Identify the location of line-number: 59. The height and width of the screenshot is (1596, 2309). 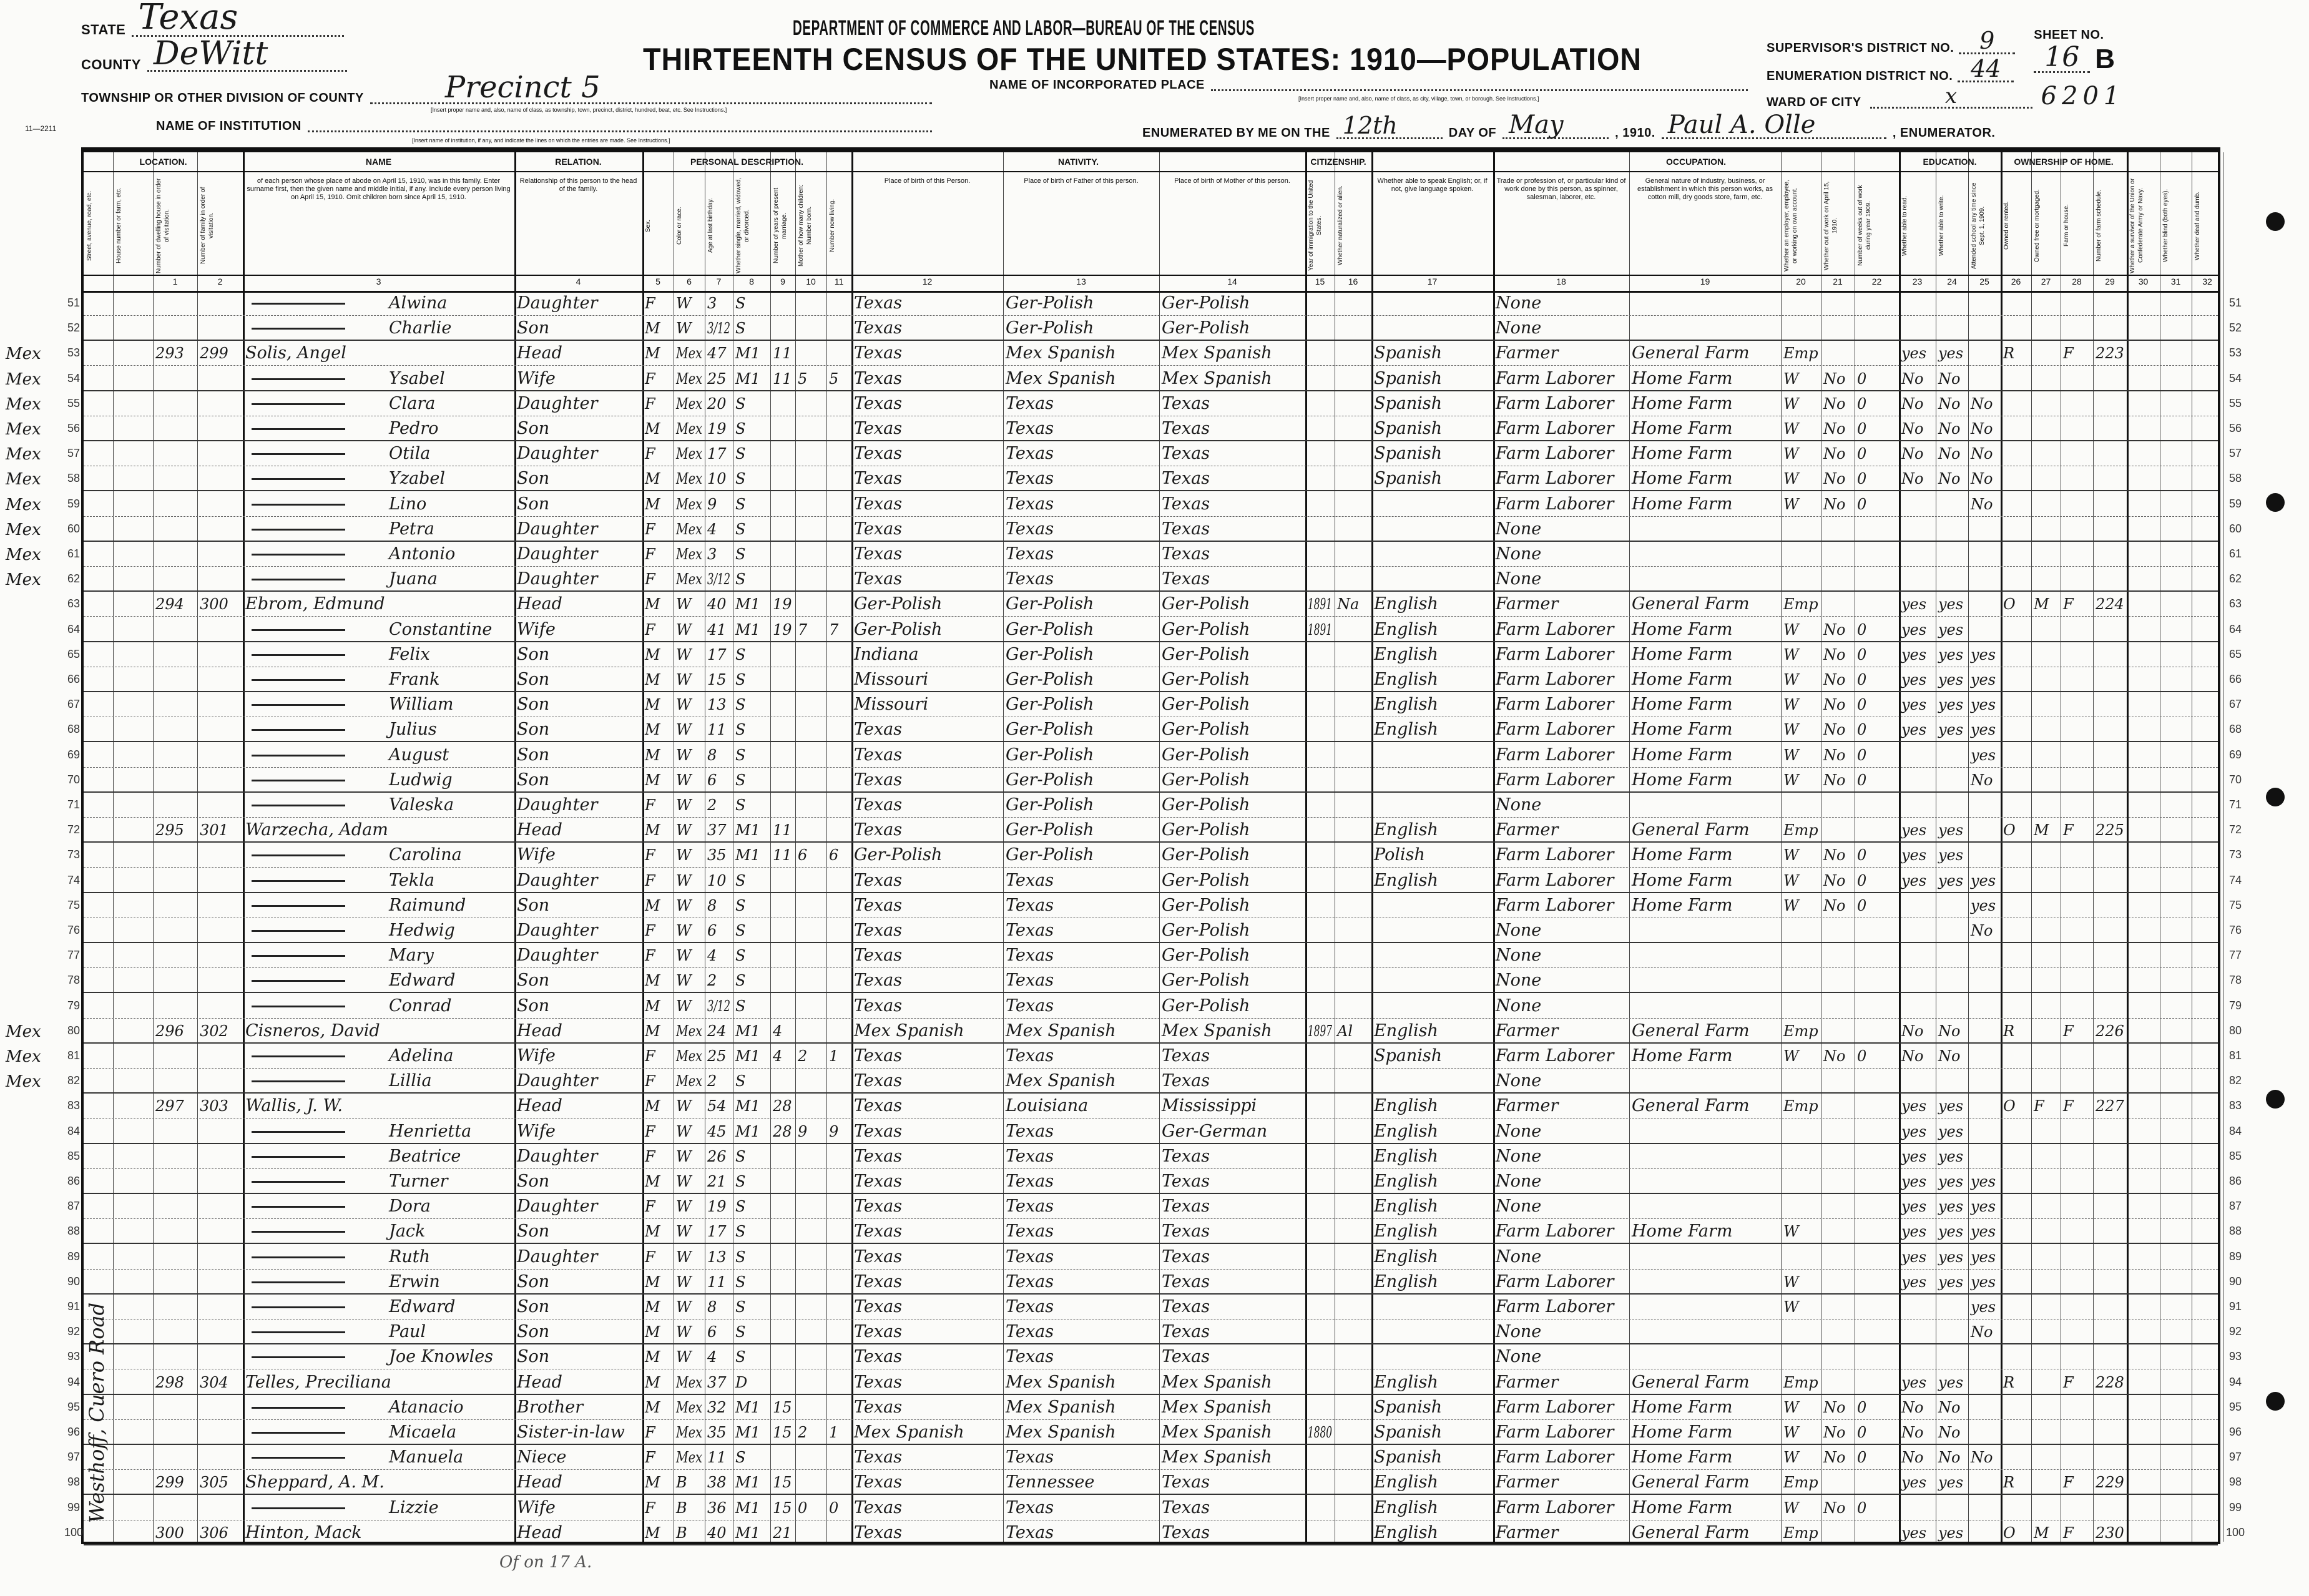
(74, 503).